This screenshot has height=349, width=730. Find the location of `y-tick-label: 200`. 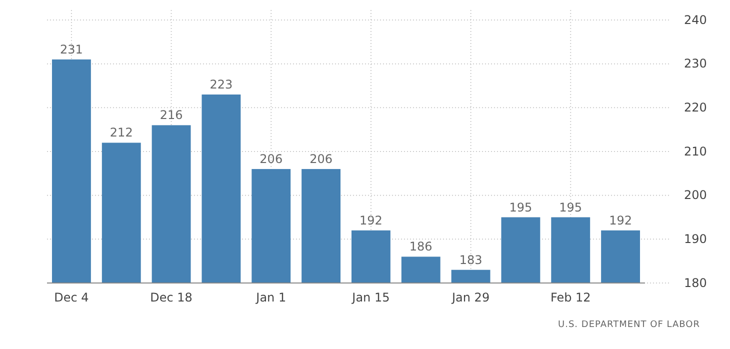

y-tick-label: 200 is located at coordinates (695, 195).